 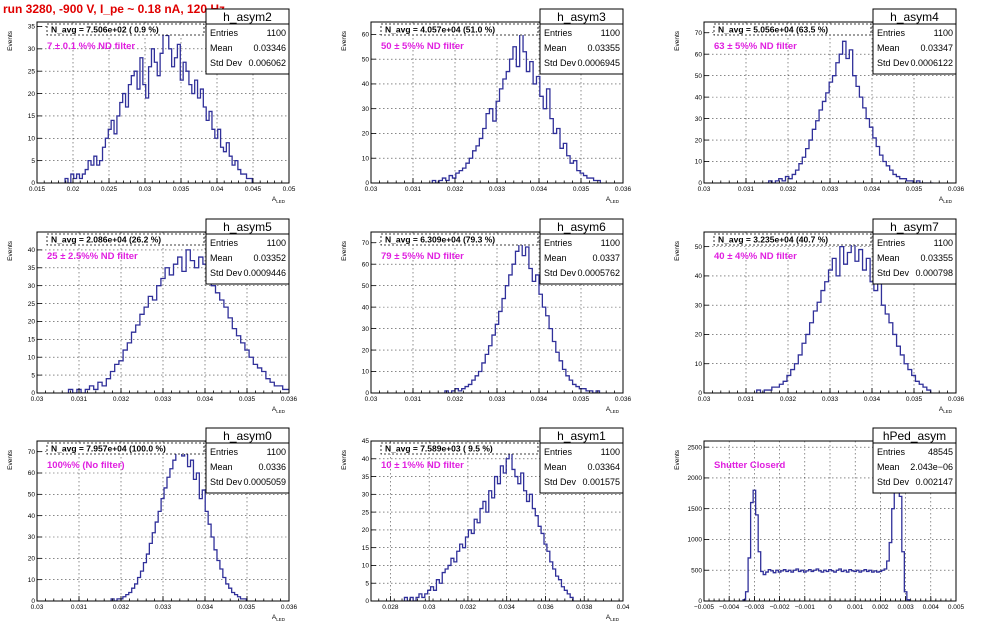 What do you see at coordinates (413, 399) in the screenshot?
I see `x-tick-label: 0.031` at bounding box center [413, 399].